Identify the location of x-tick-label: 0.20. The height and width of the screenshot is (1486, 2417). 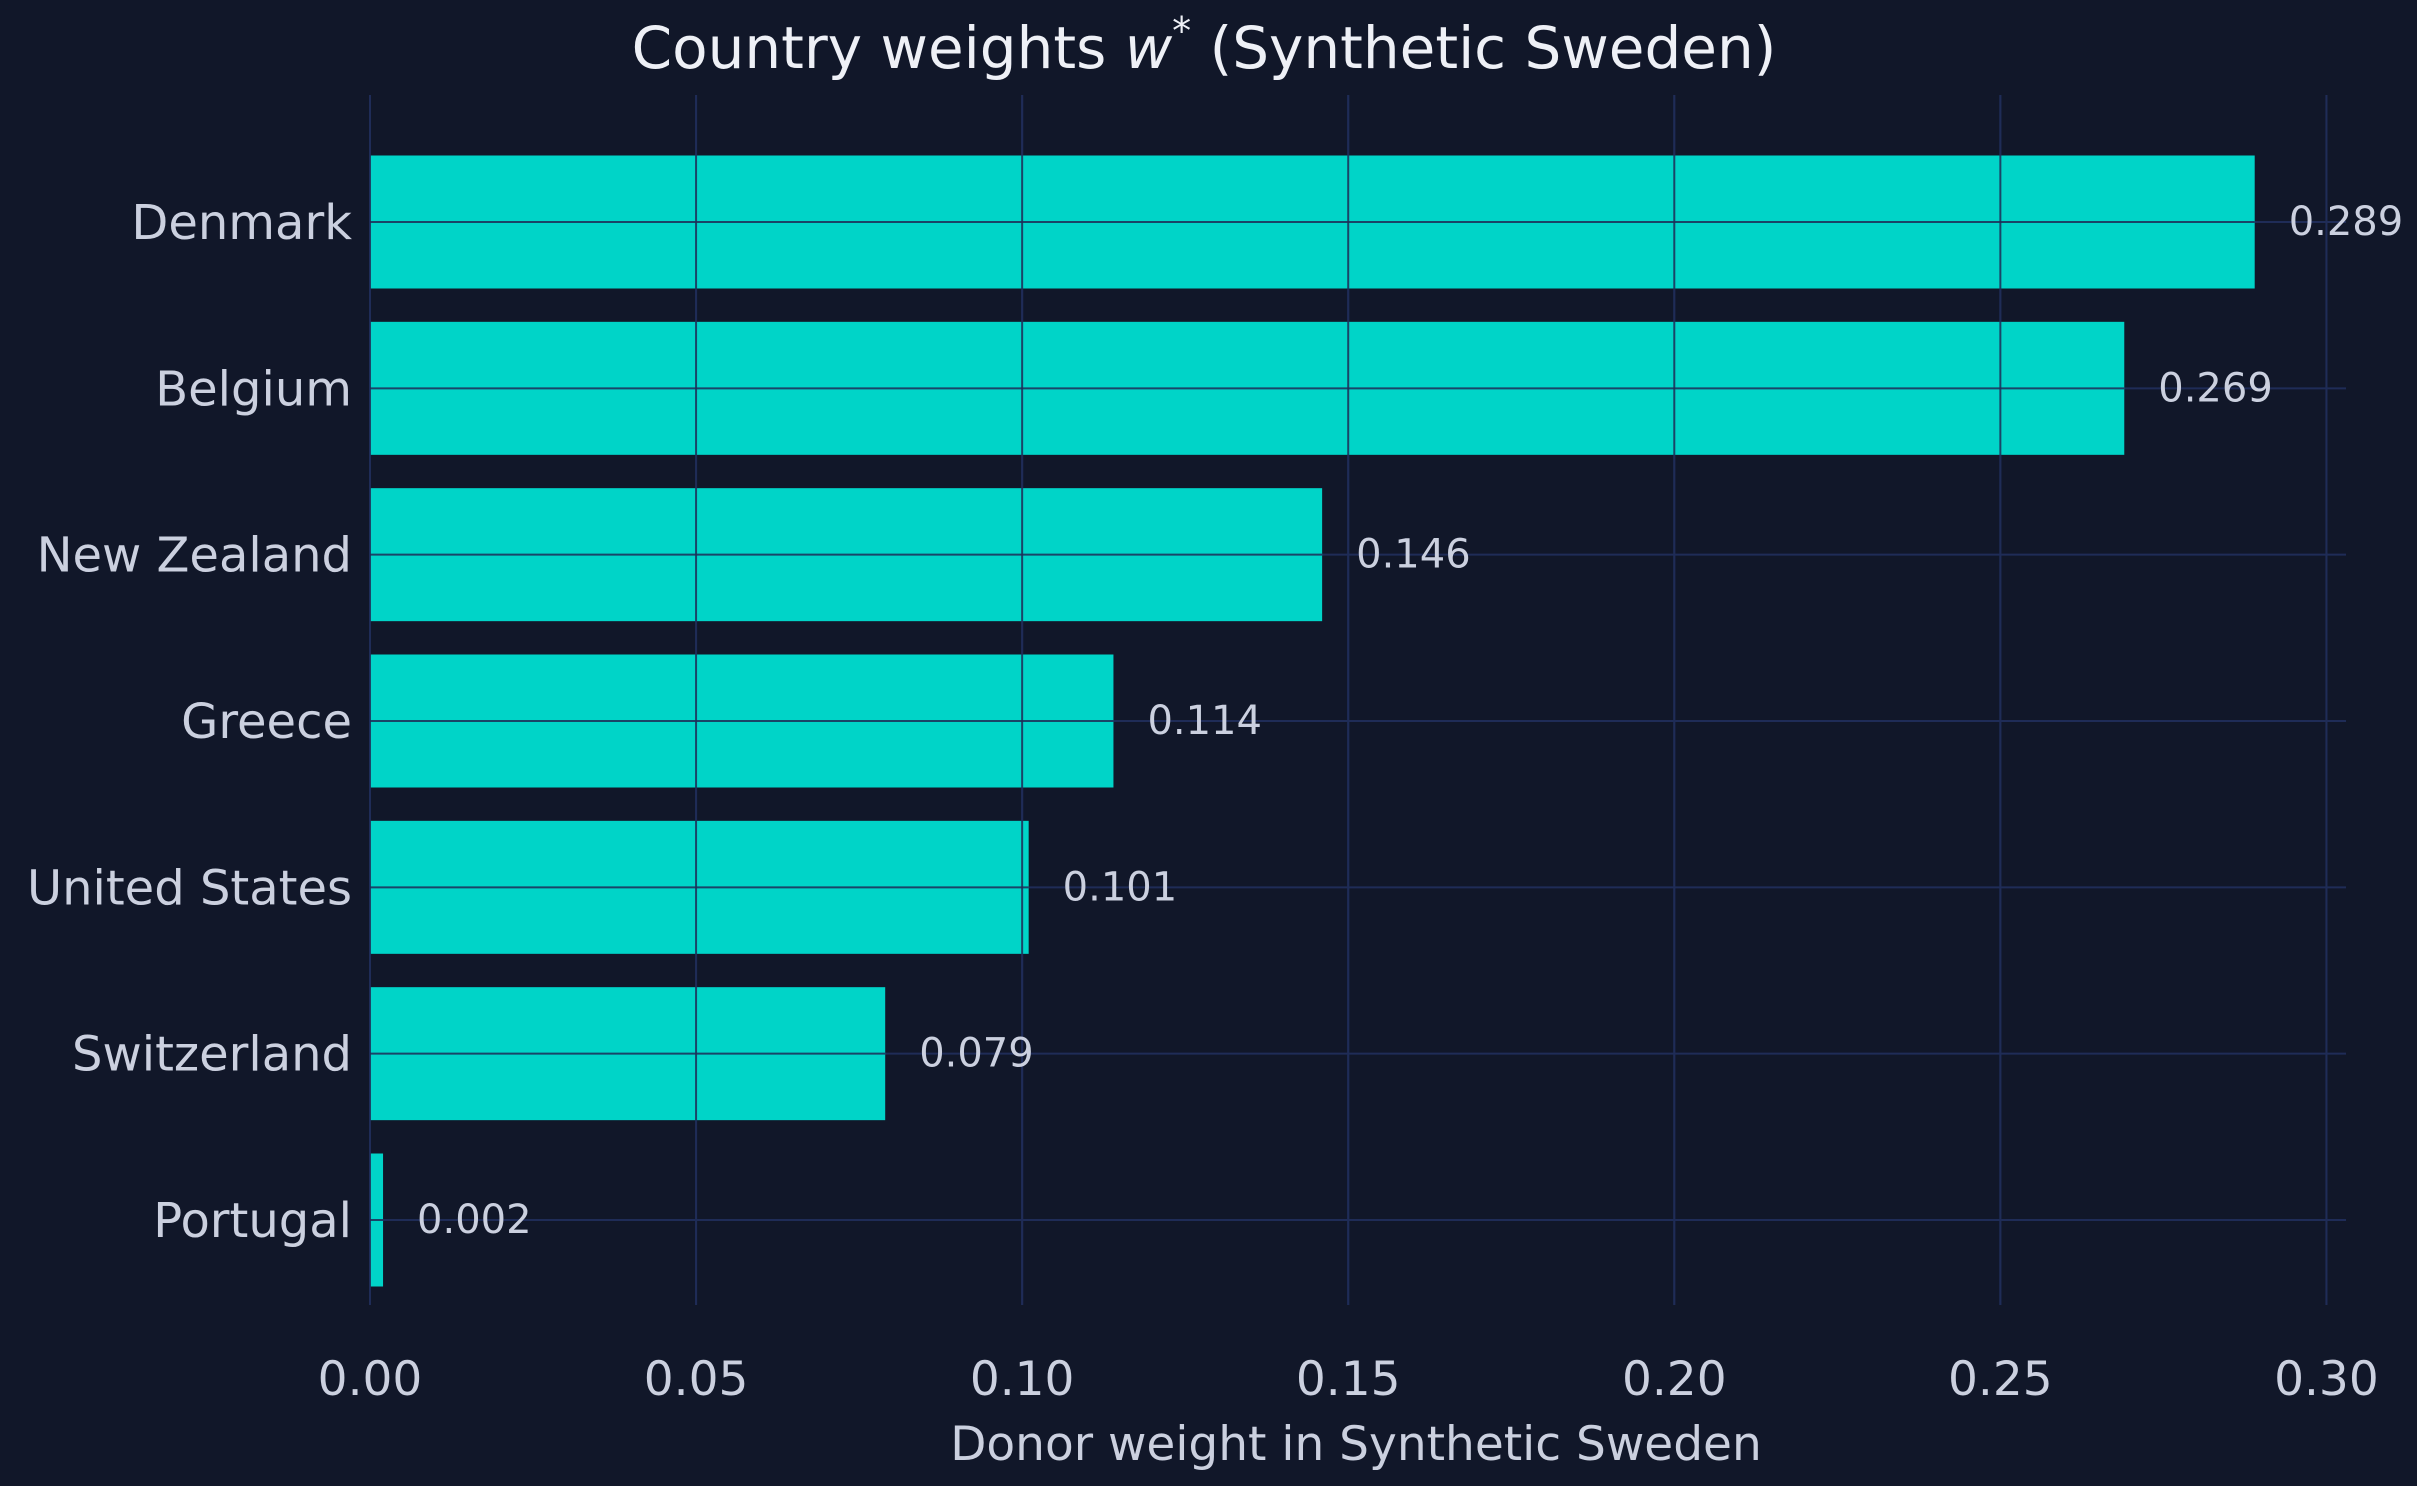
(1674, 1379).